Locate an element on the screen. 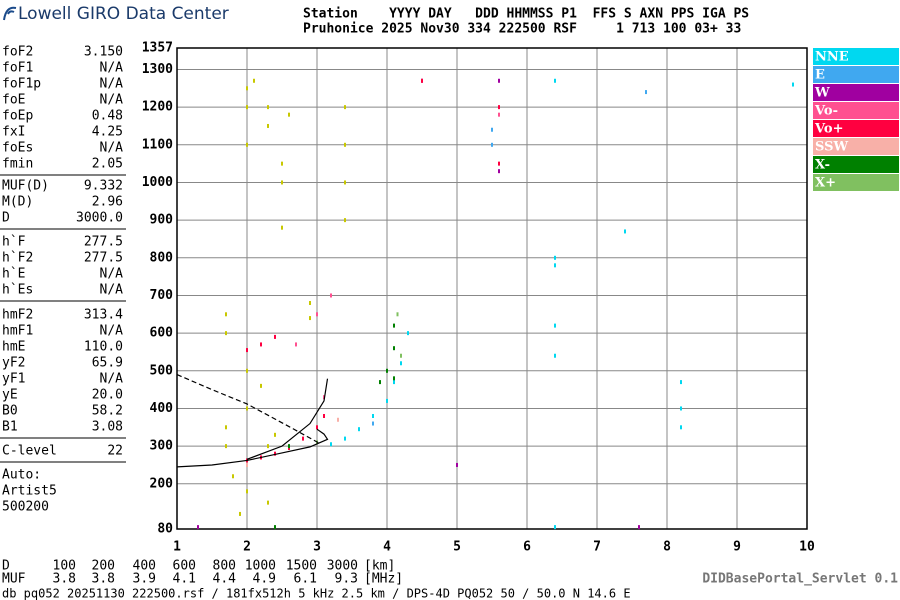 The width and height of the screenshot is (900, 600). y-tick-label: 600 is located at coordinates (162, 333).